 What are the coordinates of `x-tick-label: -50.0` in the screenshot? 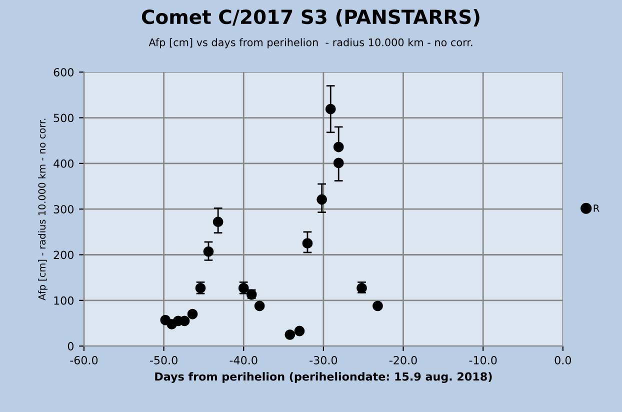 It's located at (164, 360).